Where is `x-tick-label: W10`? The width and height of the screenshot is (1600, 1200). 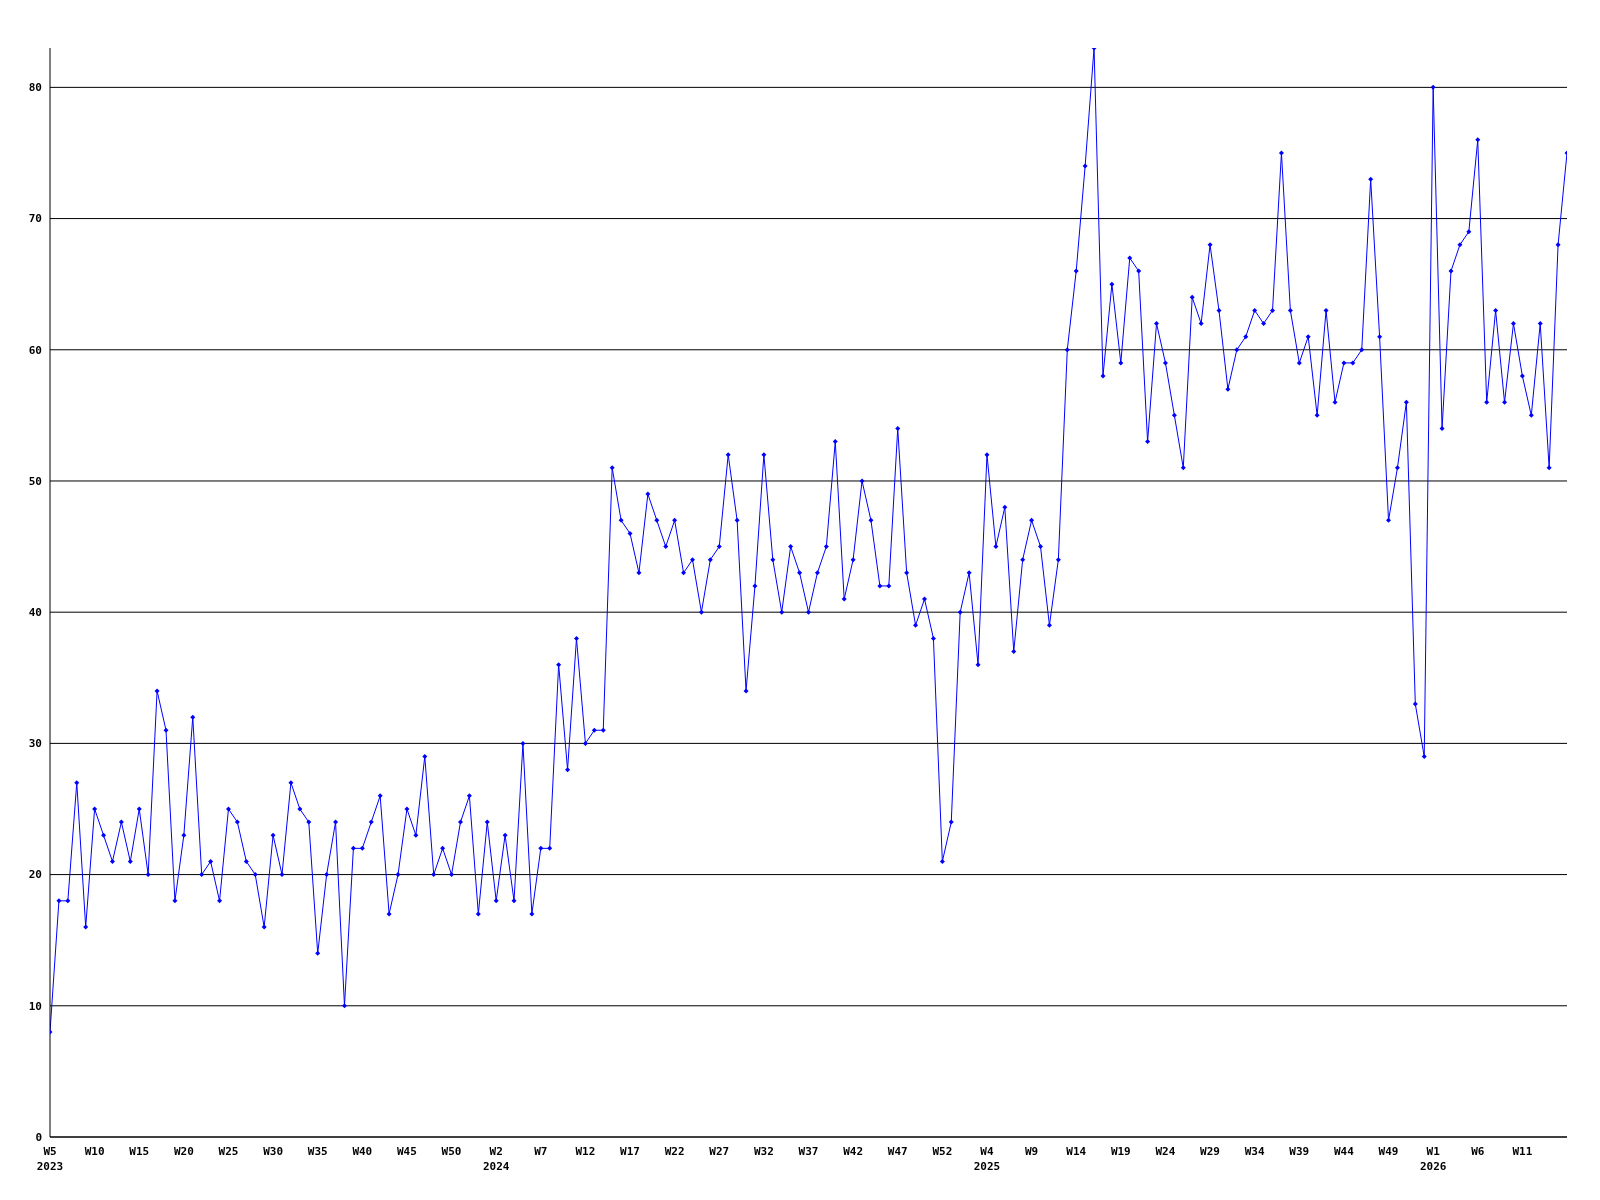
x-tick-label: W10 is located at coordinates (94, 1151).